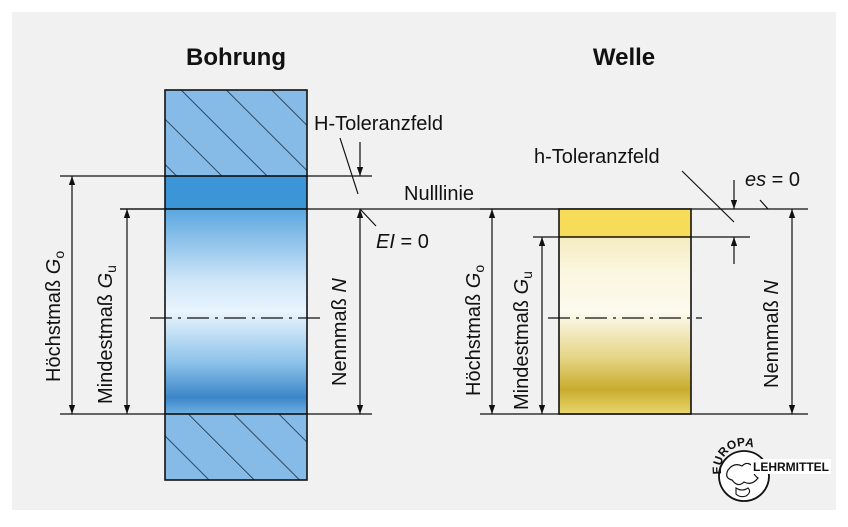 This screenshot has height=527, width=848. Describe the element at coordinates (107, 334) in the screenshot. I see `hole-mindestmass-label: Mindestmaß Gu` at that location.